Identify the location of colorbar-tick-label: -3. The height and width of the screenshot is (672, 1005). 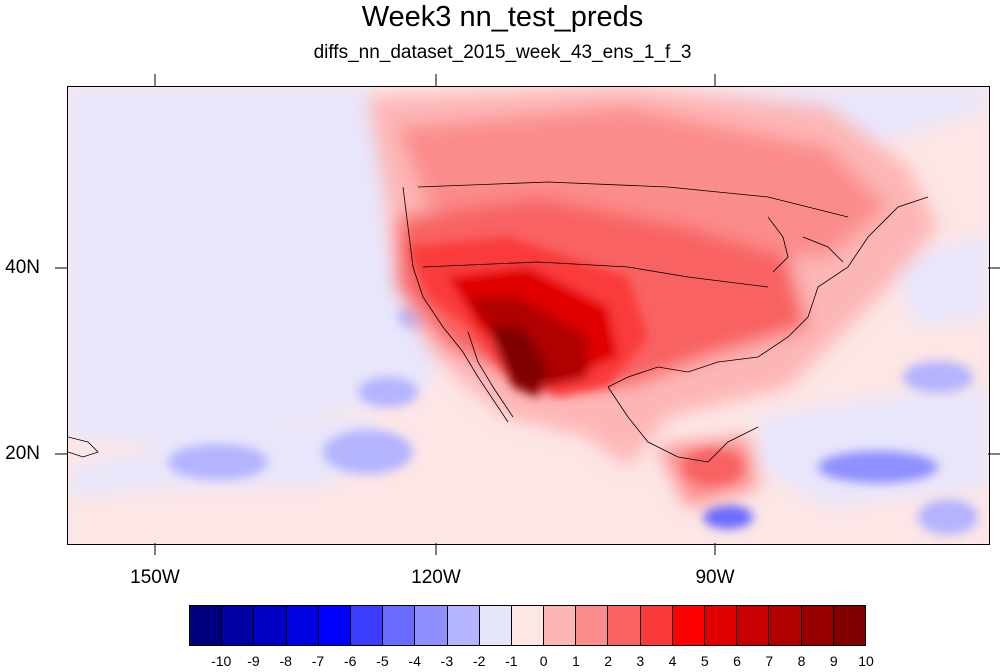
(447, 661).